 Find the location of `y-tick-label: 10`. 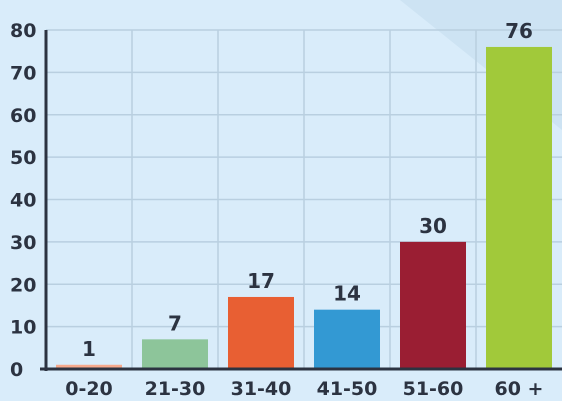

y-tick-label: 10 is located at coordinates (23, 328).